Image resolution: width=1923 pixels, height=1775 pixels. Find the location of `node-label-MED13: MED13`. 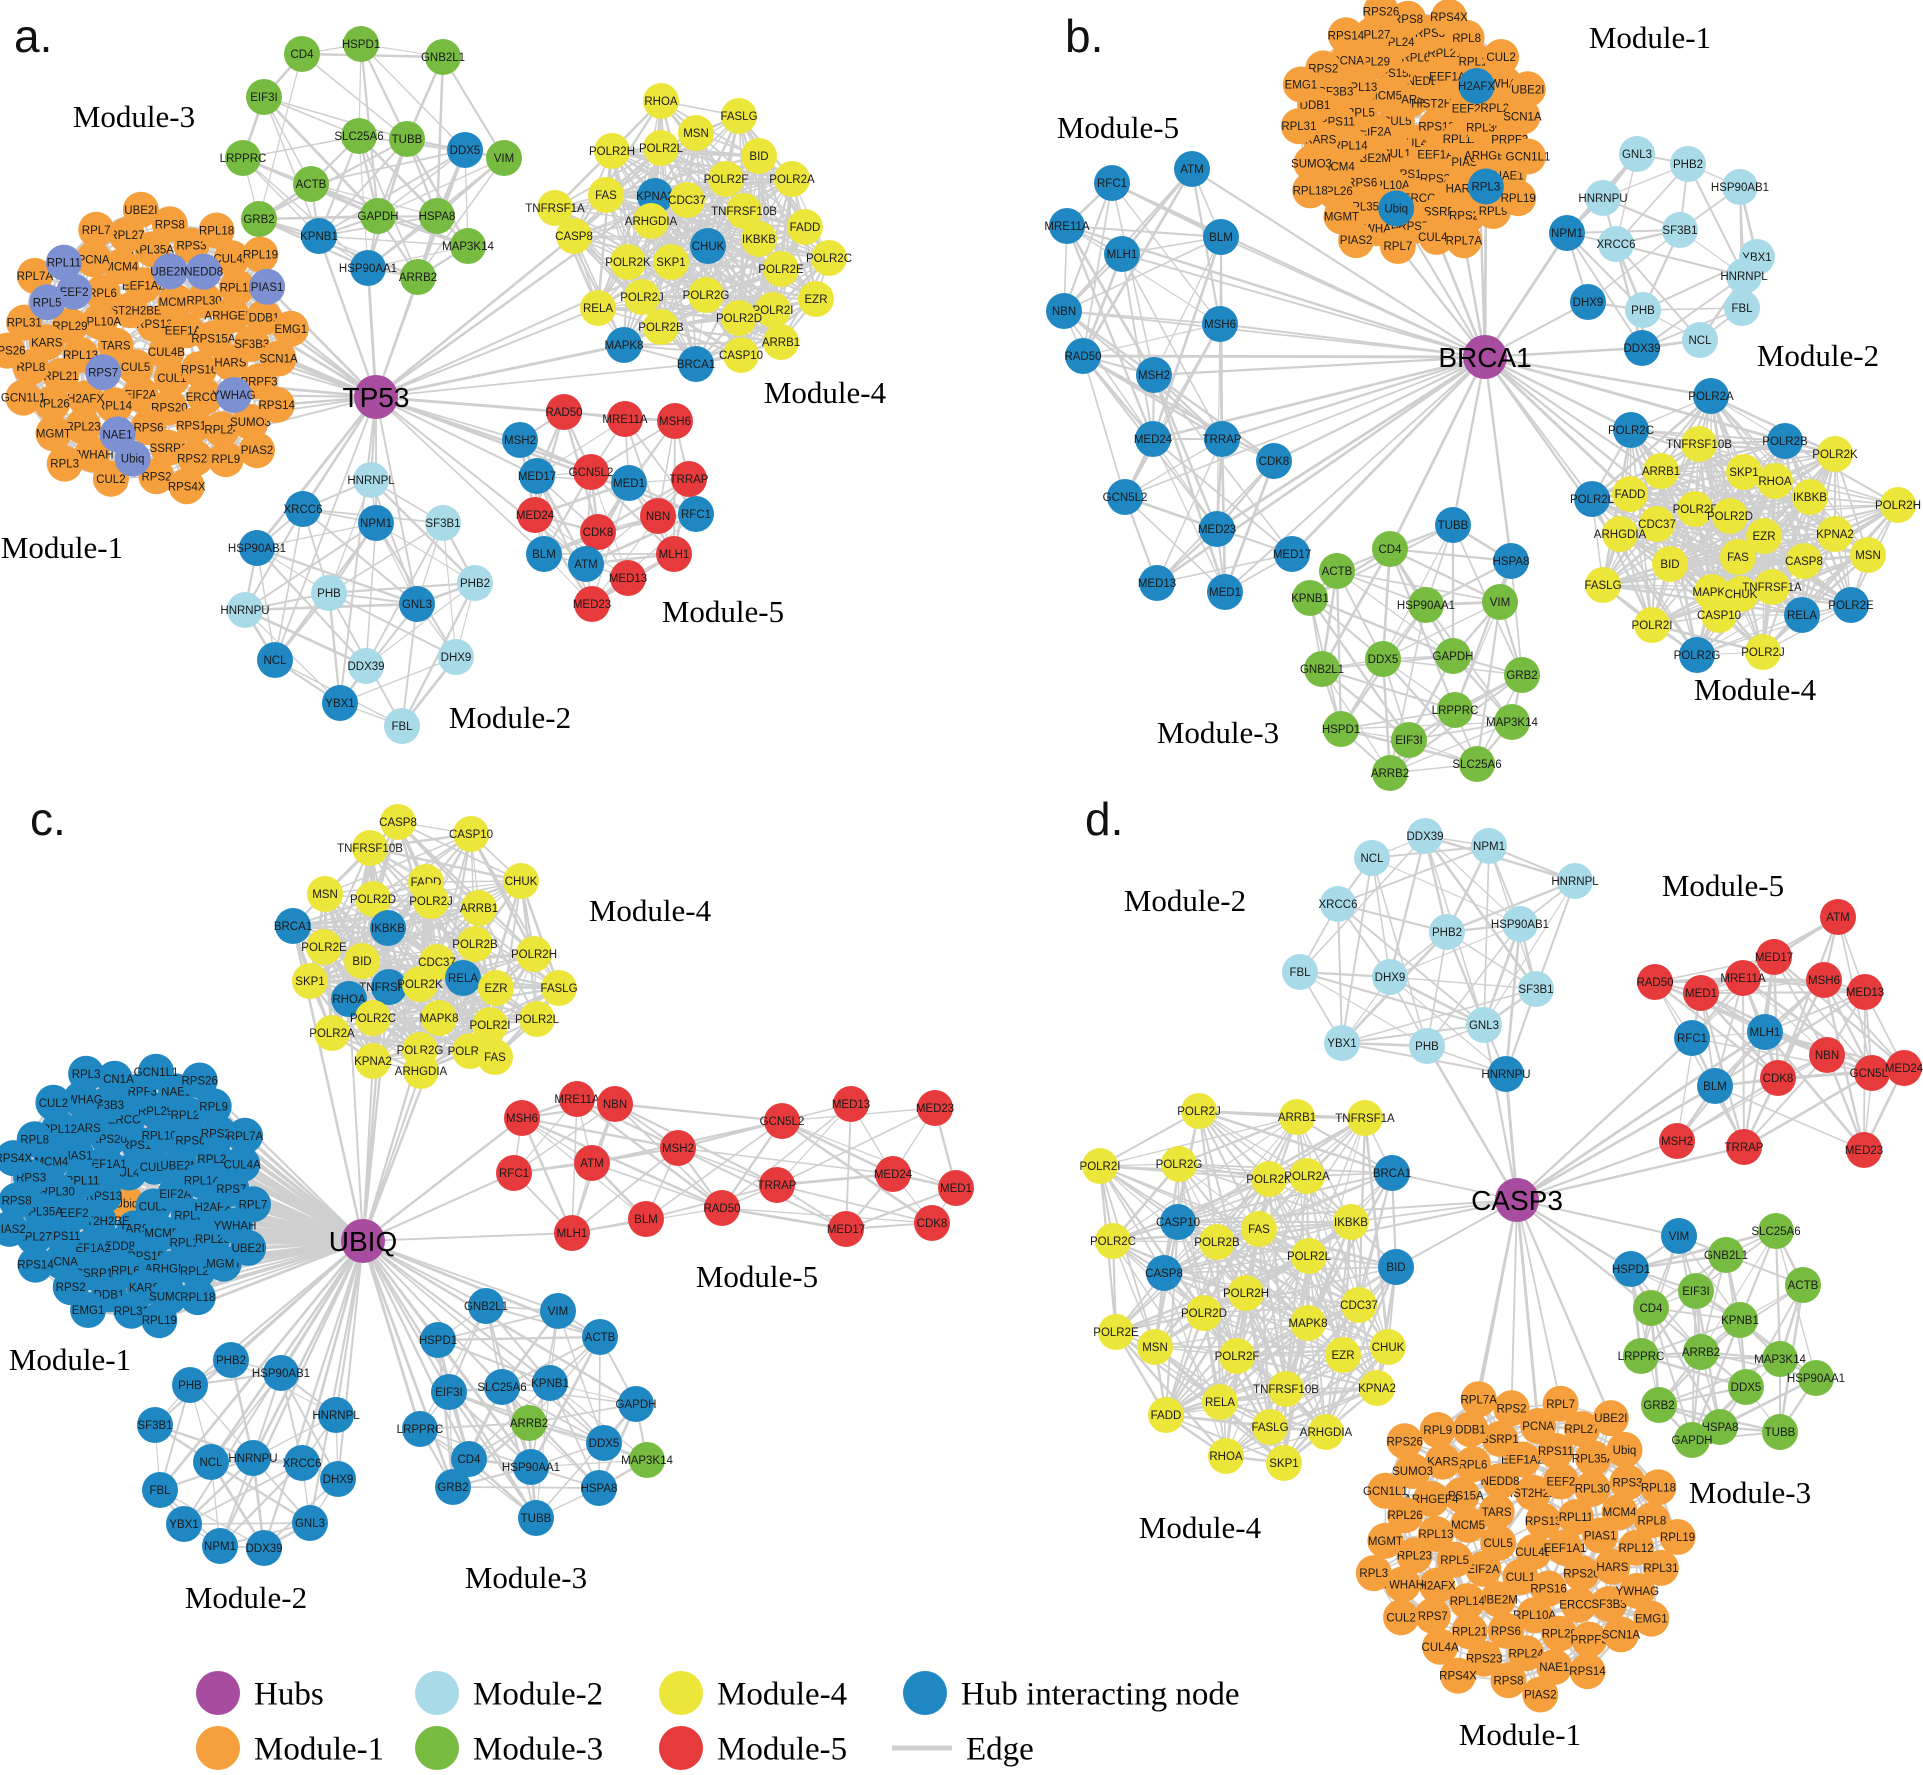

node-label-MED13: MED13 is located at coordinates (851, 1105).